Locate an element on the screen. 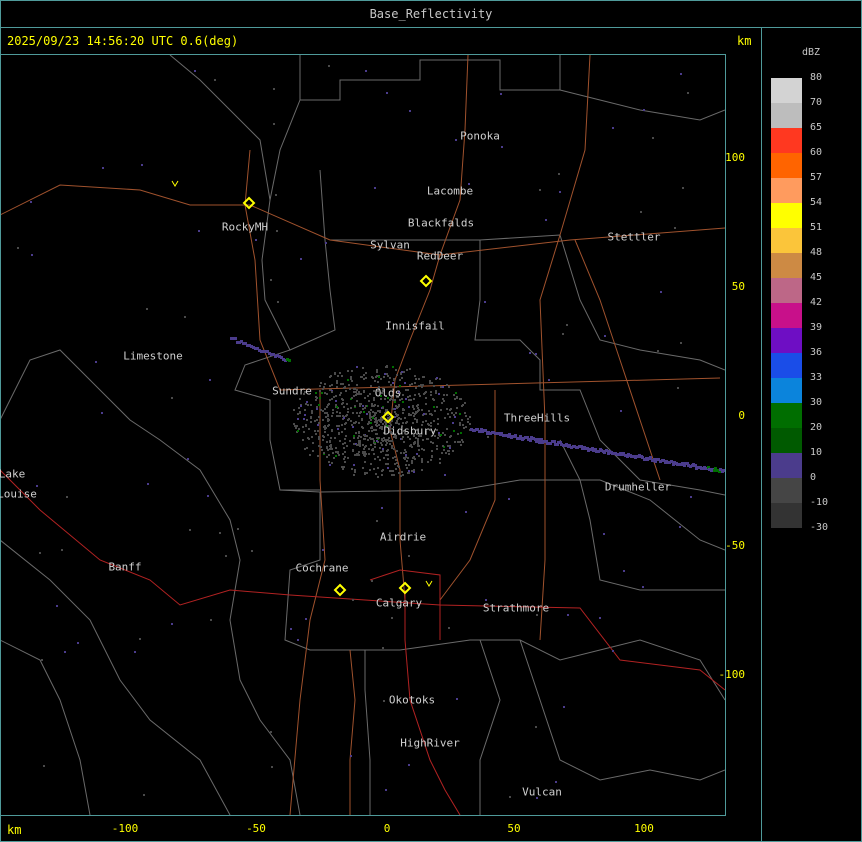  km-unit-bottom: km is located at coordinates (14, 830).